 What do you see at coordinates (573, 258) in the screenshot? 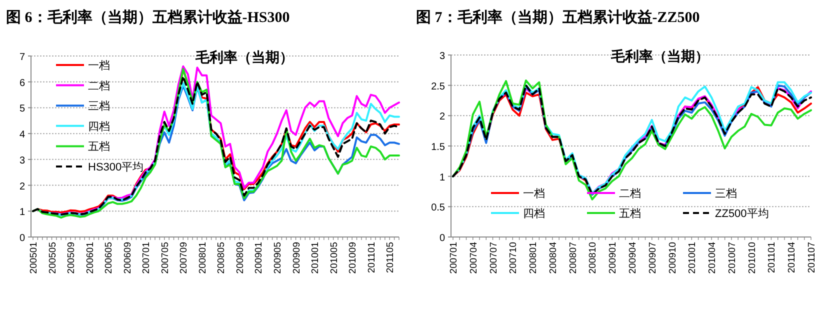
I see `x-tick-label: 200807` at bounding box center [573, 258].